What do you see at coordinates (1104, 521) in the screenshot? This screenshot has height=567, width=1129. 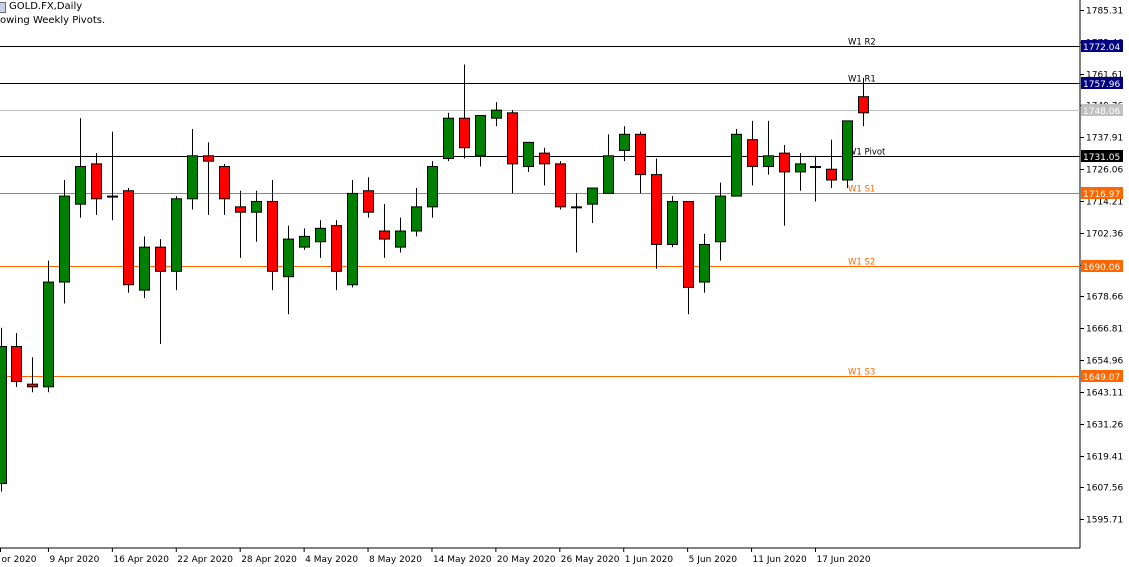 I see `price-tick-label: 1595.71` at bounding box center [1104, 521].